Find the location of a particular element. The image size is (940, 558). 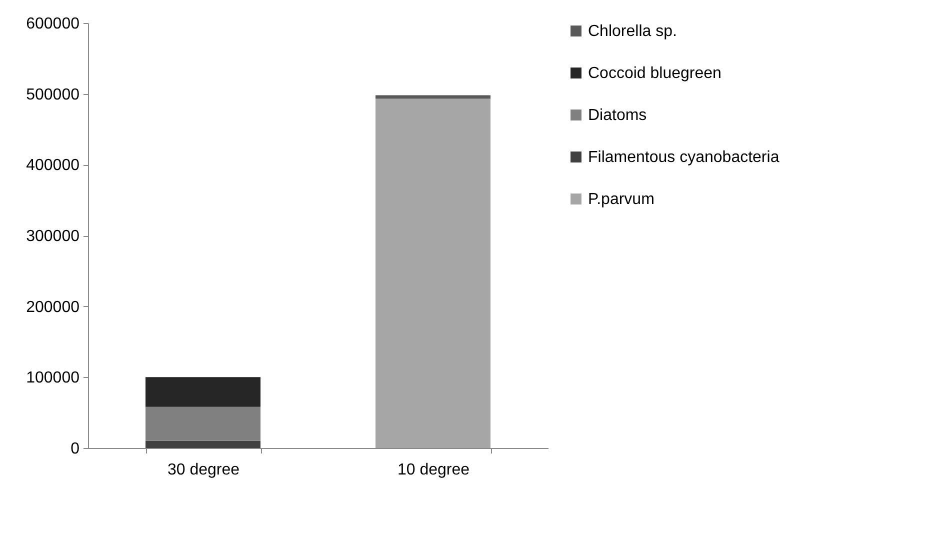

y-tick-label: 500000 is located at coordinates (53, 95).